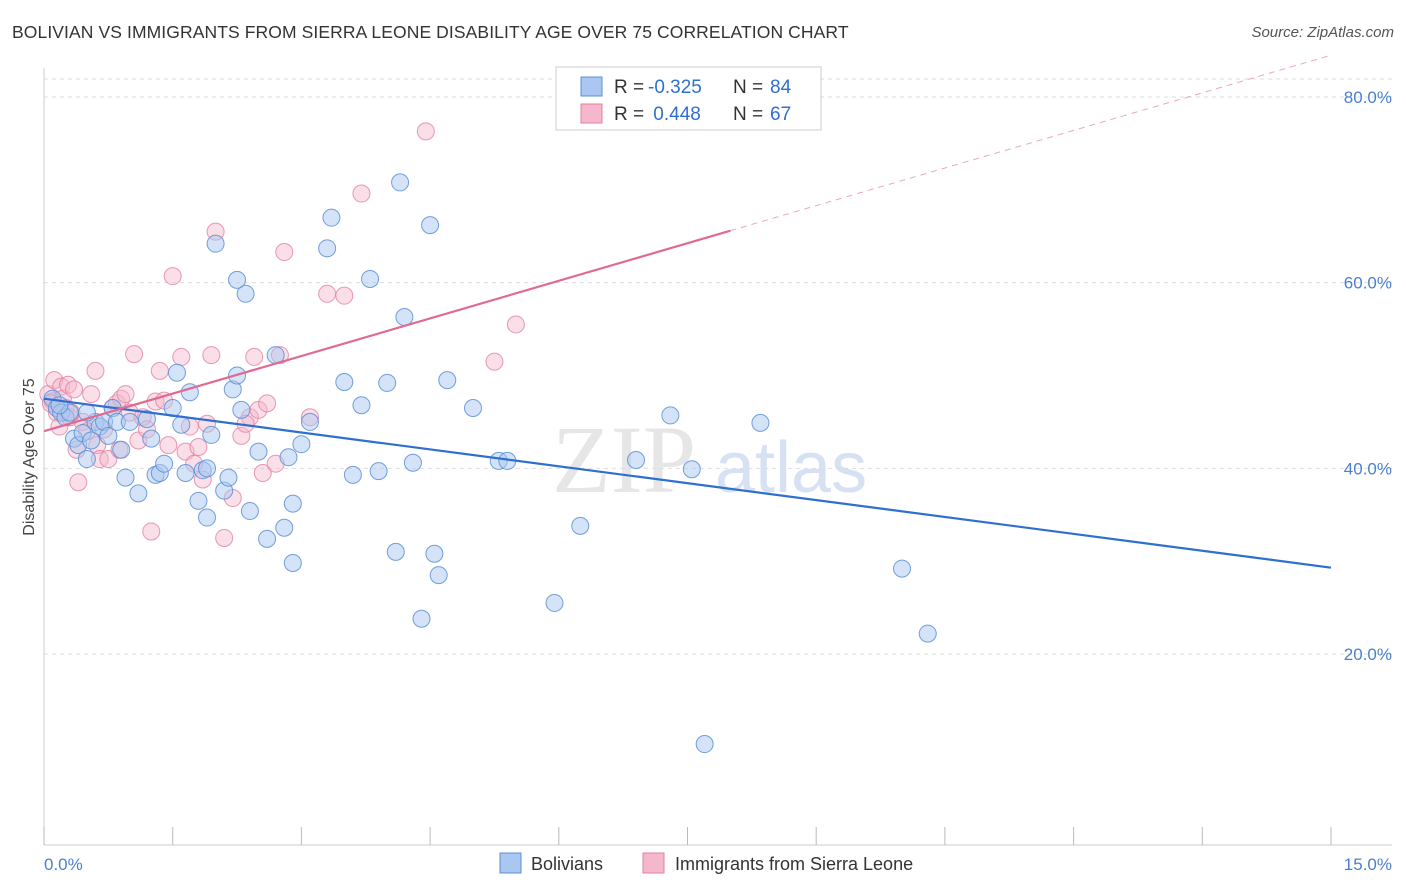  I want to click on legend-swatch-sierra-leone, so click(653, 863).